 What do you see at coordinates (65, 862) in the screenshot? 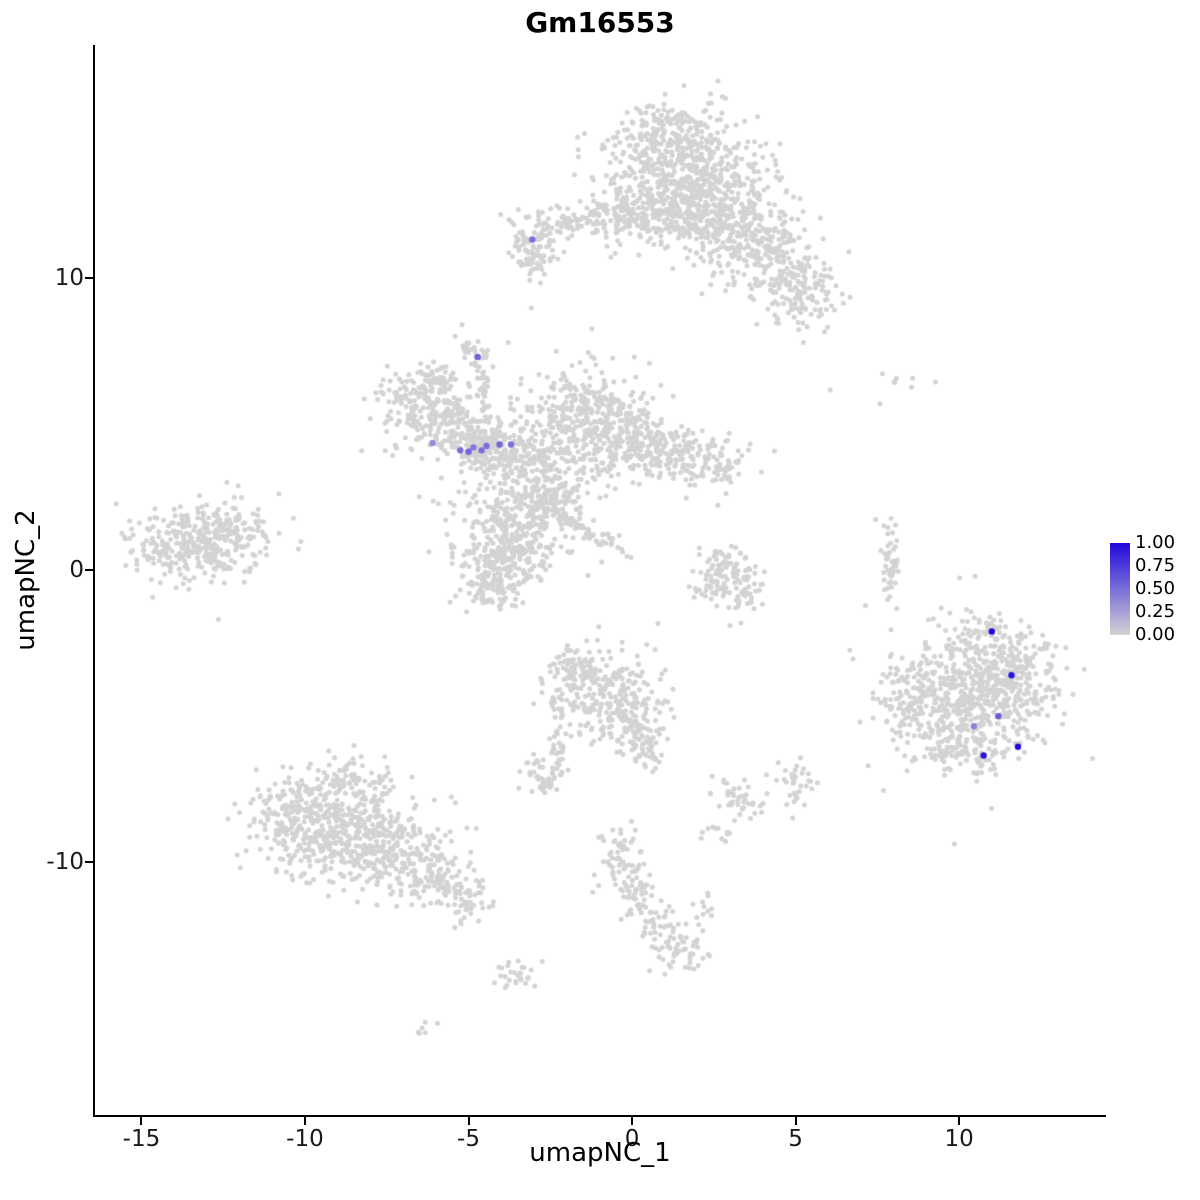
I see `y-tick-label: -10` at bounding box center [65, 862].